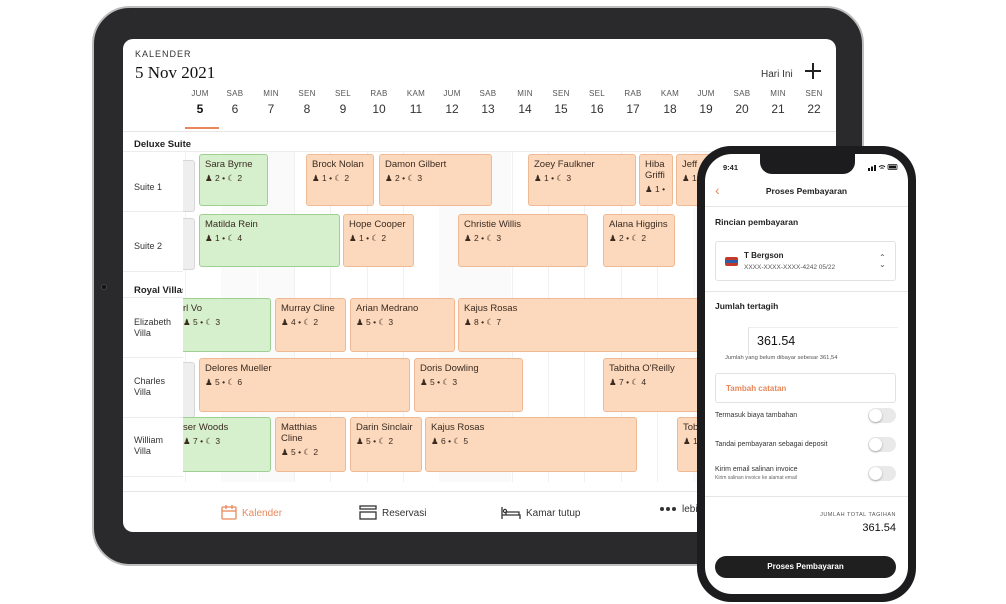 The height and width of the screenshot is (604, 1006). I want to click on booking-block: Matilda Rein ♟ 1 • ☾ 4, so click(269, 240).